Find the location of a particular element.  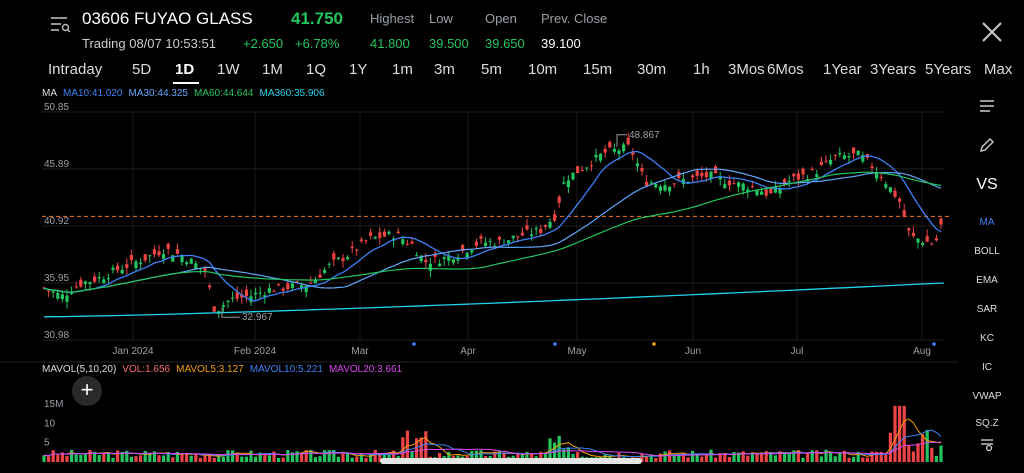

tab-5d: 5D is located at coordinates (142, 69).